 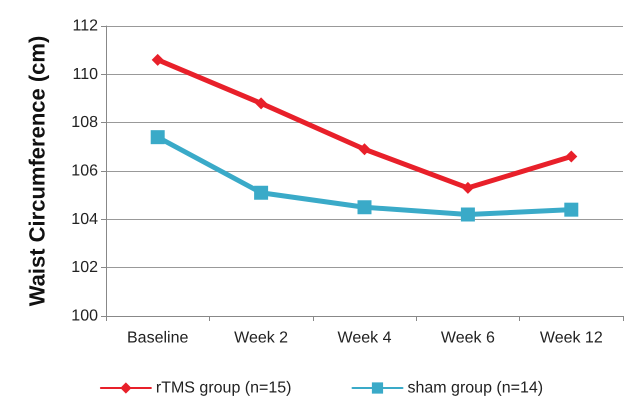 What do you see at coordinates (84, 267) in the screenshot?
I see `y-tick-label: 102` at bounding box center [84, 267].